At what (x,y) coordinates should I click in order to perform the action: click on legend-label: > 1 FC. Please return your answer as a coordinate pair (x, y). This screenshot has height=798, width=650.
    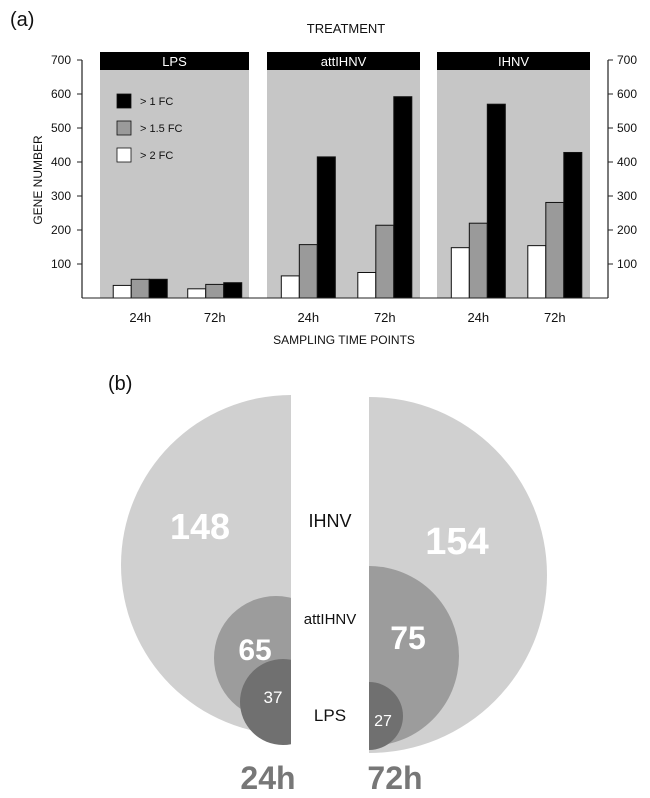
    Looking at the image, I should click on (156, 102).